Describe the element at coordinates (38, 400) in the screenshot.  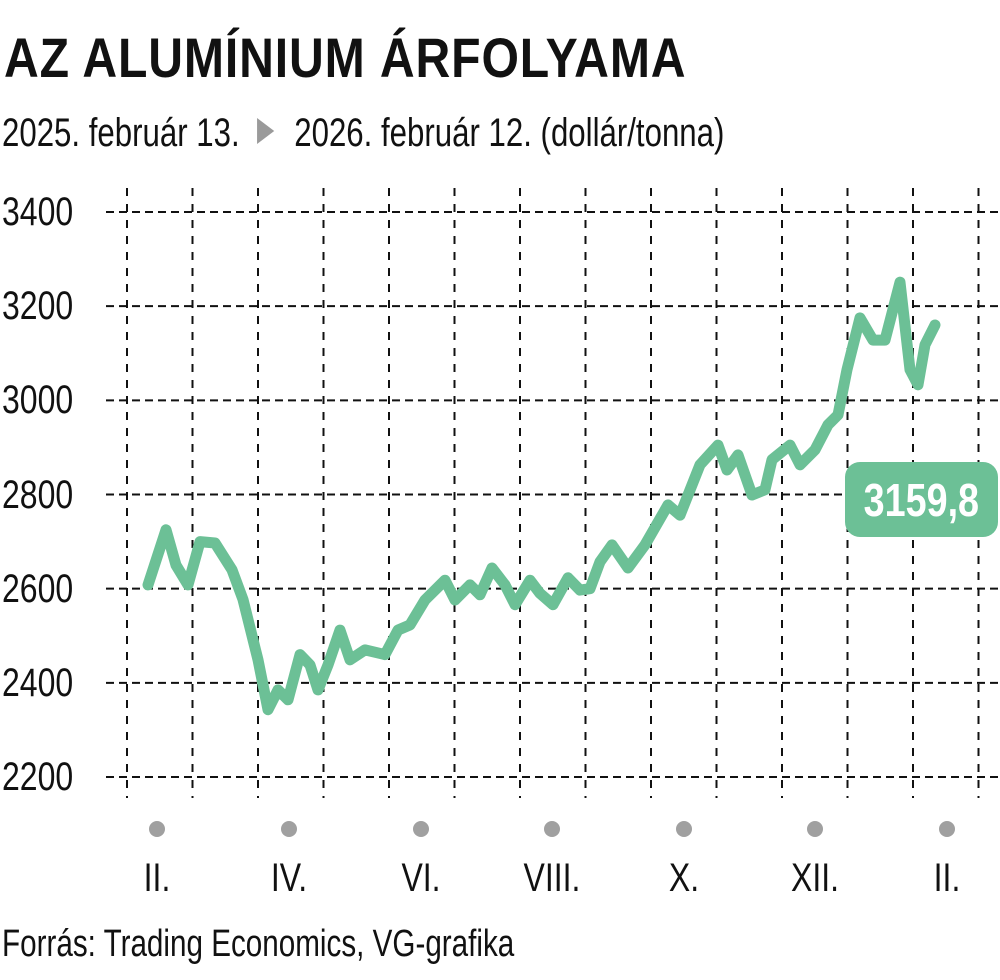
I see `y-tick-label: 3000` at that location.